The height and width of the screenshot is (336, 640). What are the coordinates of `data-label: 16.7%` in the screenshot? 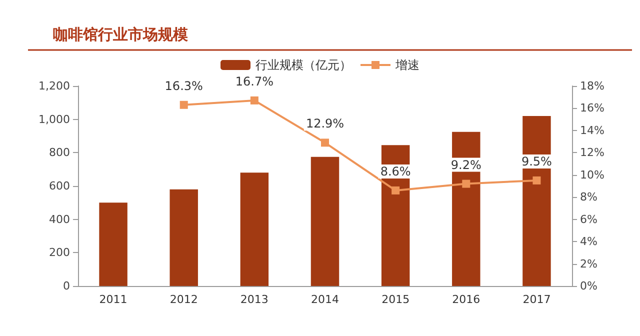 It's located at (254, 81).